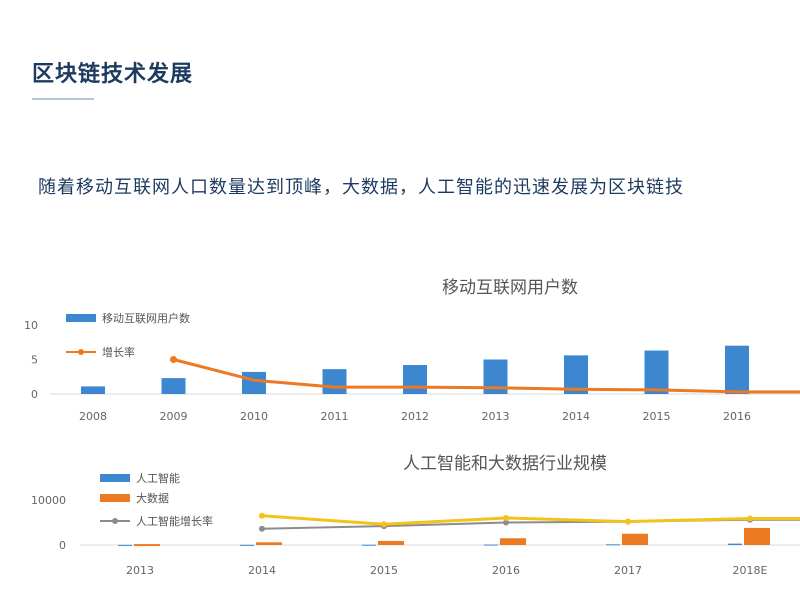 The width and height of the screenshot is (800, 600). I want to click on chart2-bar-ai-2015, so click(369, 545).